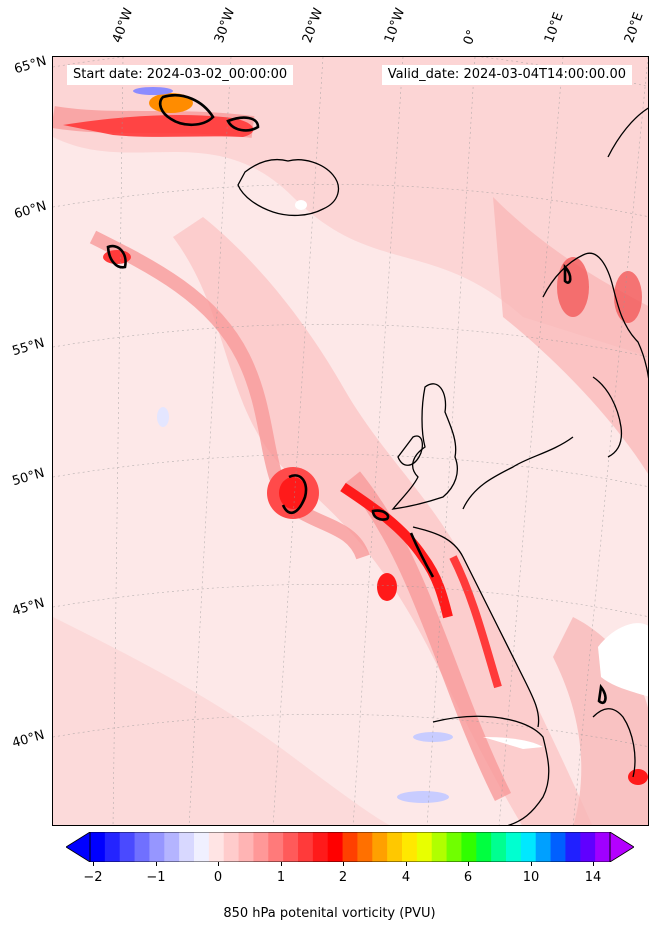  Describe the element at coordinates (518, 473) in the screenshot. I see `coast-north-sea` at that location.